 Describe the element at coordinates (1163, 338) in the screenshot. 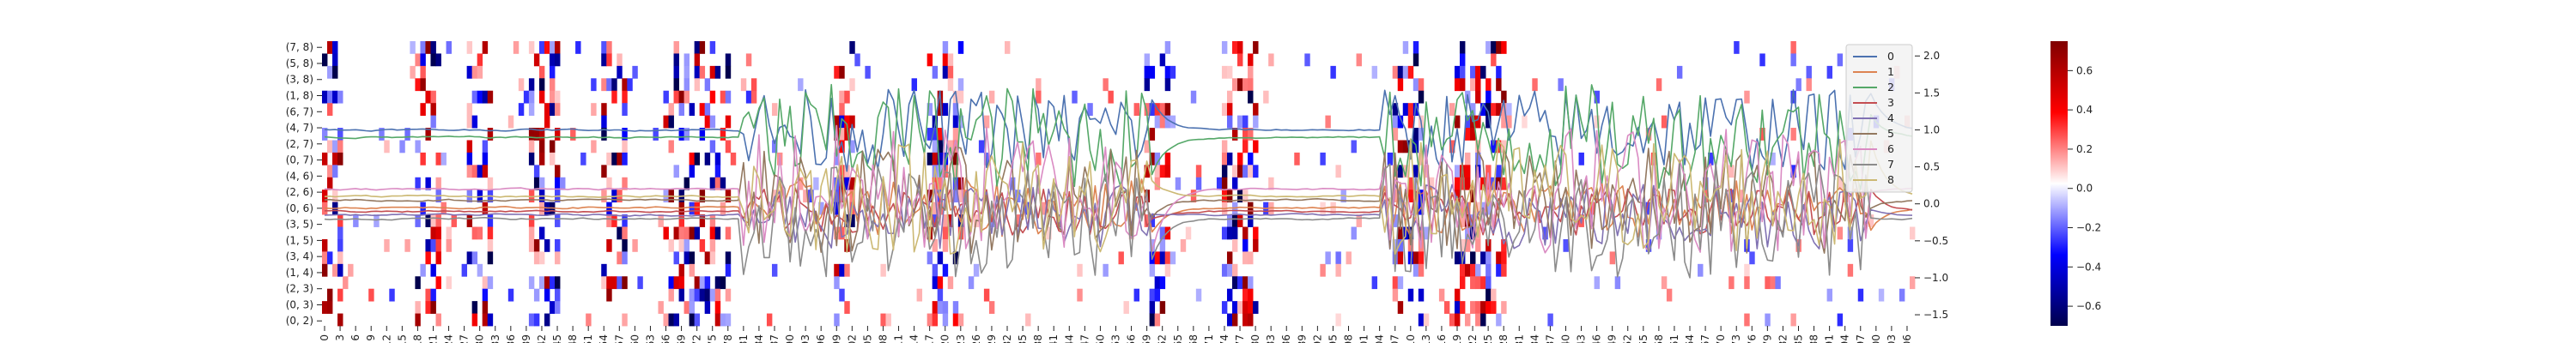

I see `column-tick-label: 162` at that location.